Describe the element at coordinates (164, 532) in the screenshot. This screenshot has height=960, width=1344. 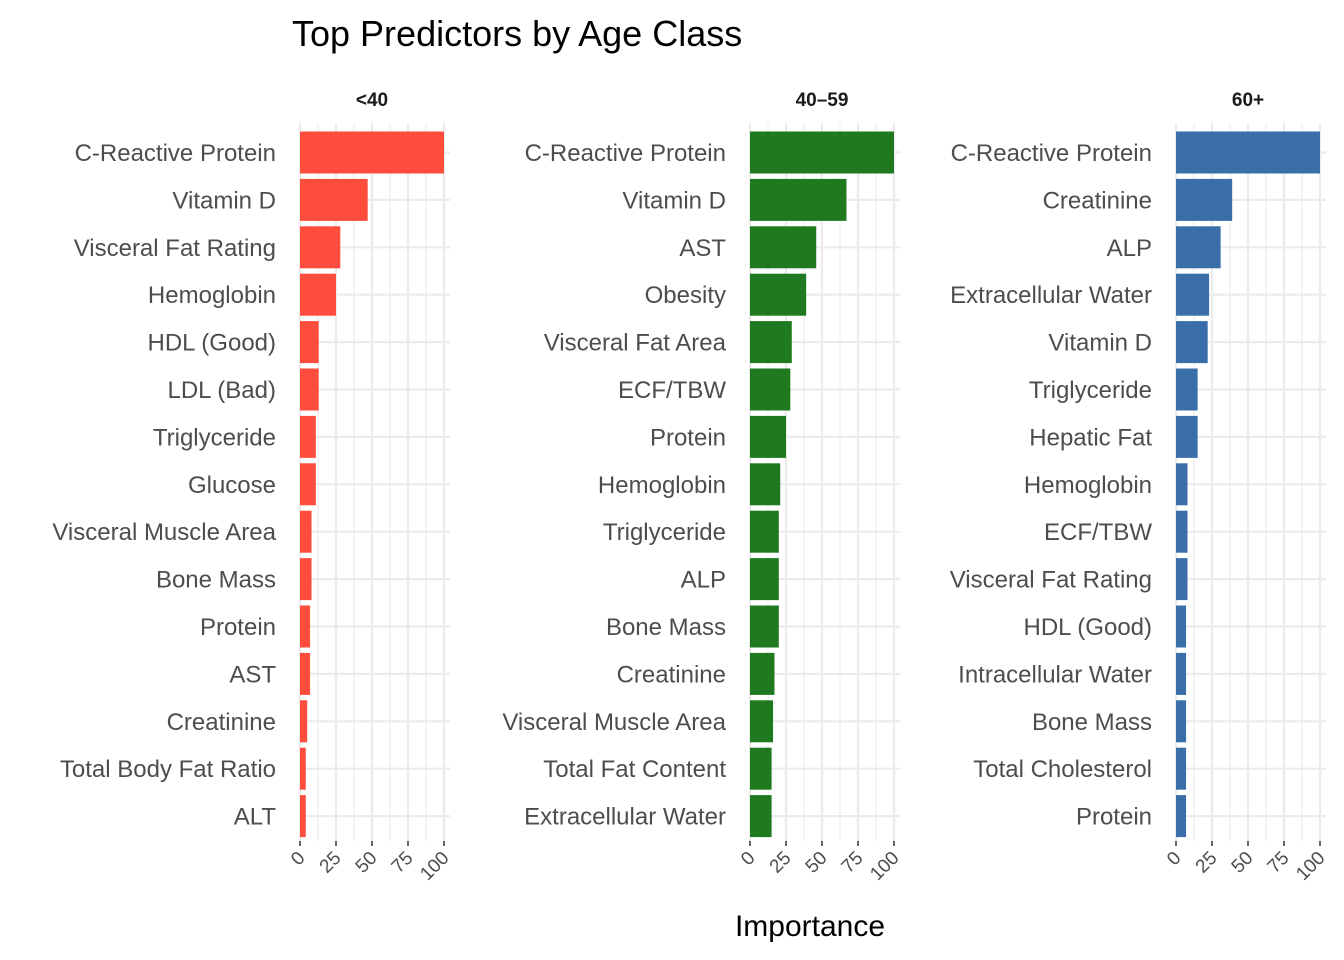
I see `category-label: Visceral Muscle Area` at that location.